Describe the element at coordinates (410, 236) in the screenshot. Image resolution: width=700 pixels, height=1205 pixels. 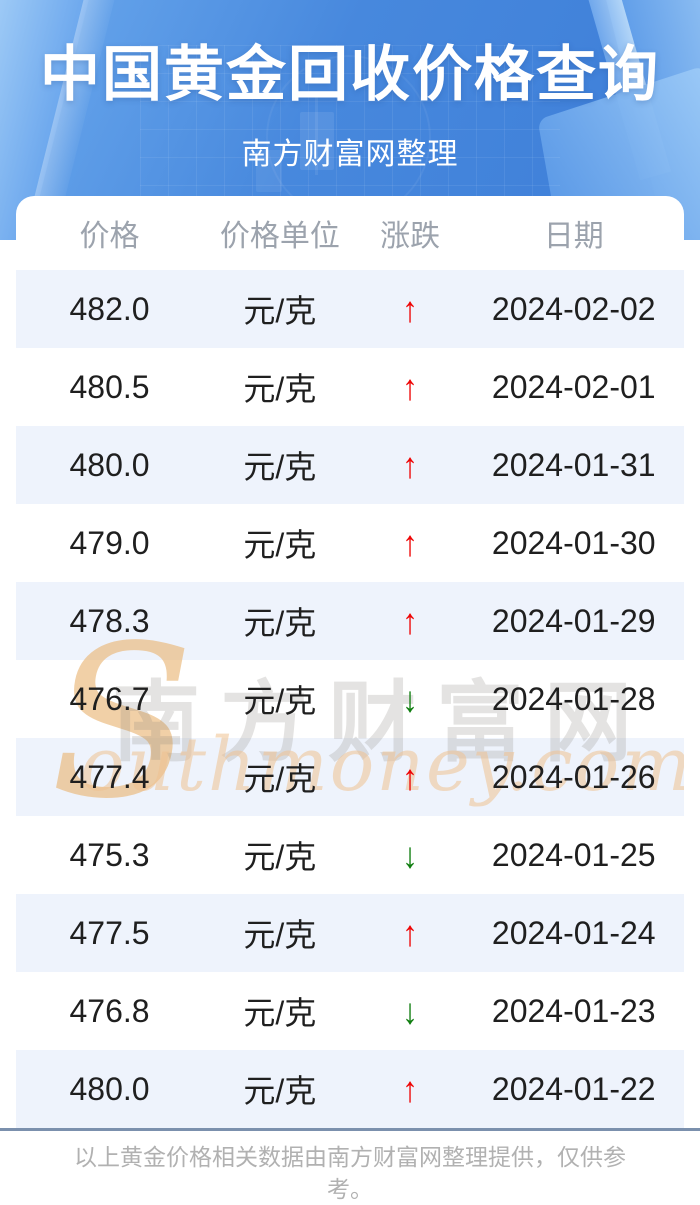
I see `column-header-trend-label: 涨跌` at that location.